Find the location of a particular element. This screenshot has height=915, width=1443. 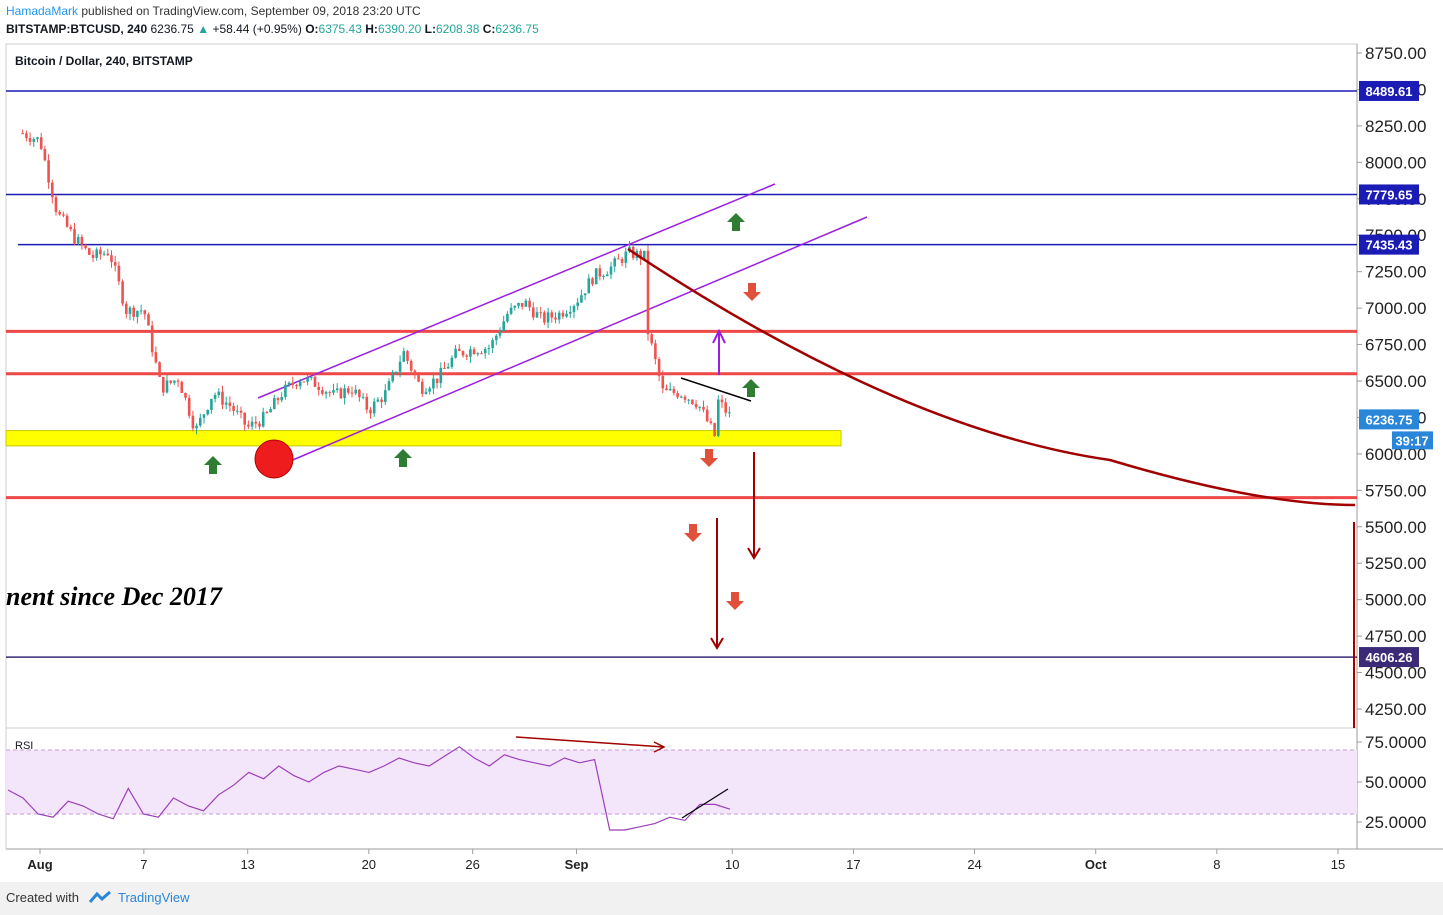

rsi-trendline is located at coordinates (705, 803).